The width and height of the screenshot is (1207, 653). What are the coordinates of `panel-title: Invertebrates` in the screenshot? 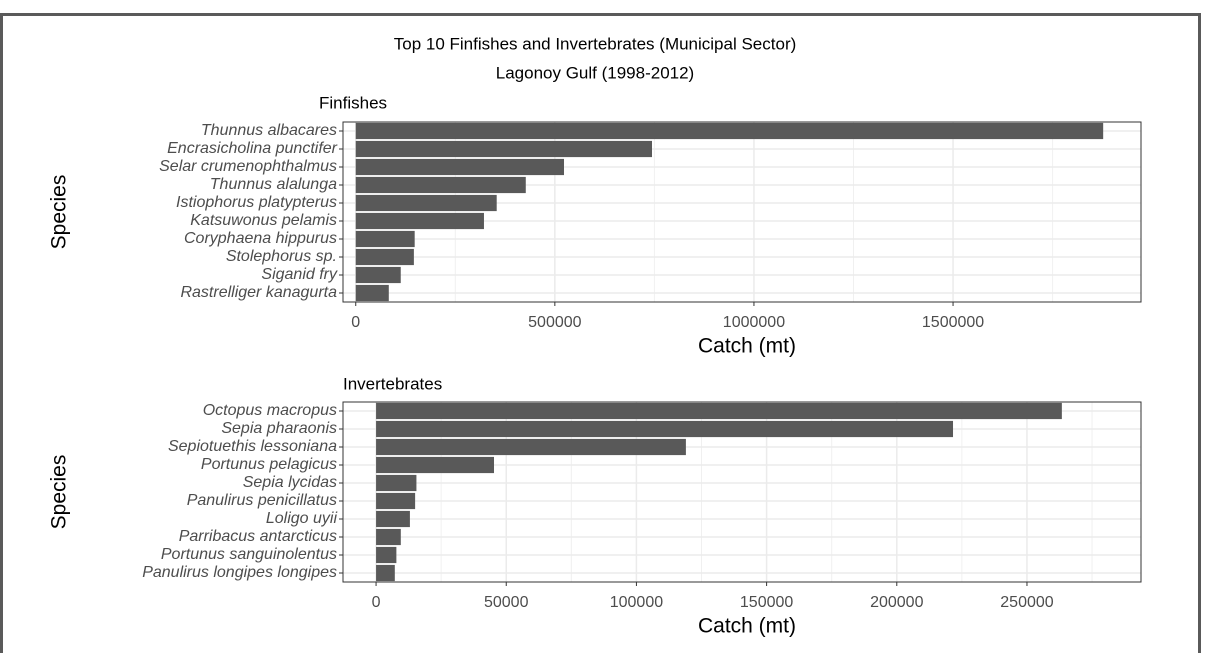 It's located at (392, 383).